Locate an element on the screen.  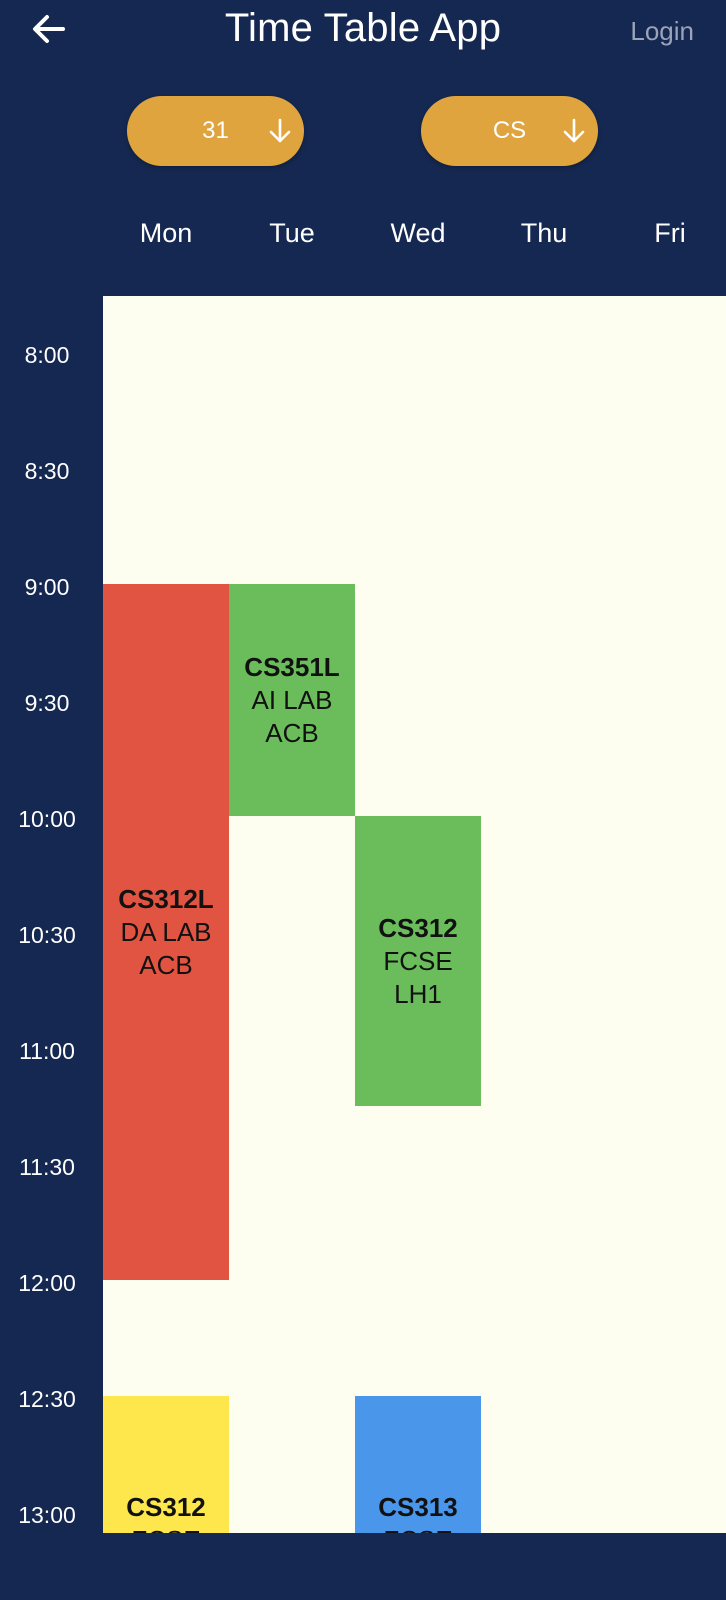
course-code: CS351L is located at coordinates (292, 667).